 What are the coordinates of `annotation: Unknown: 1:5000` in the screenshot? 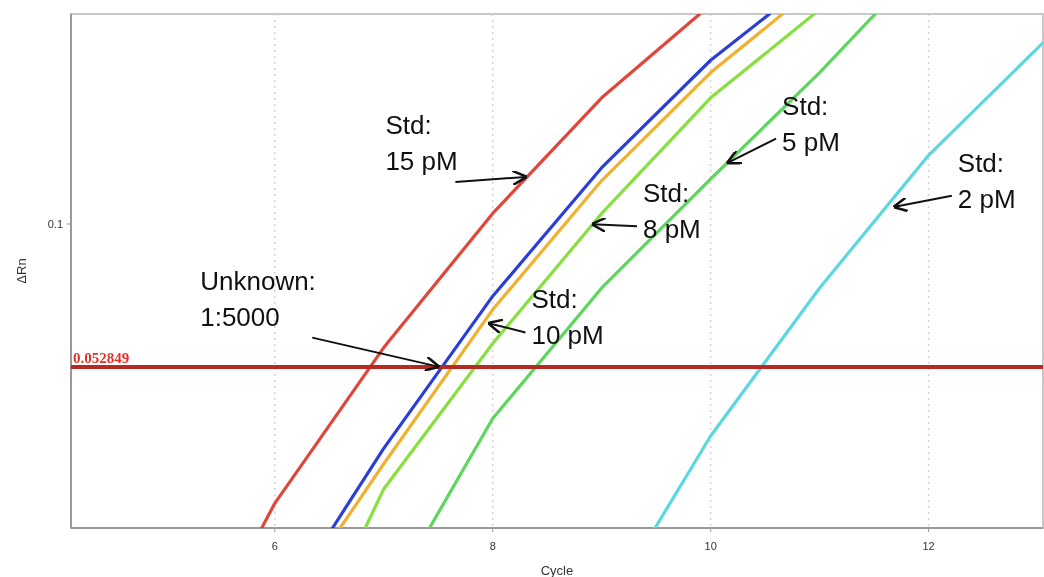 It's located at (258, 298).